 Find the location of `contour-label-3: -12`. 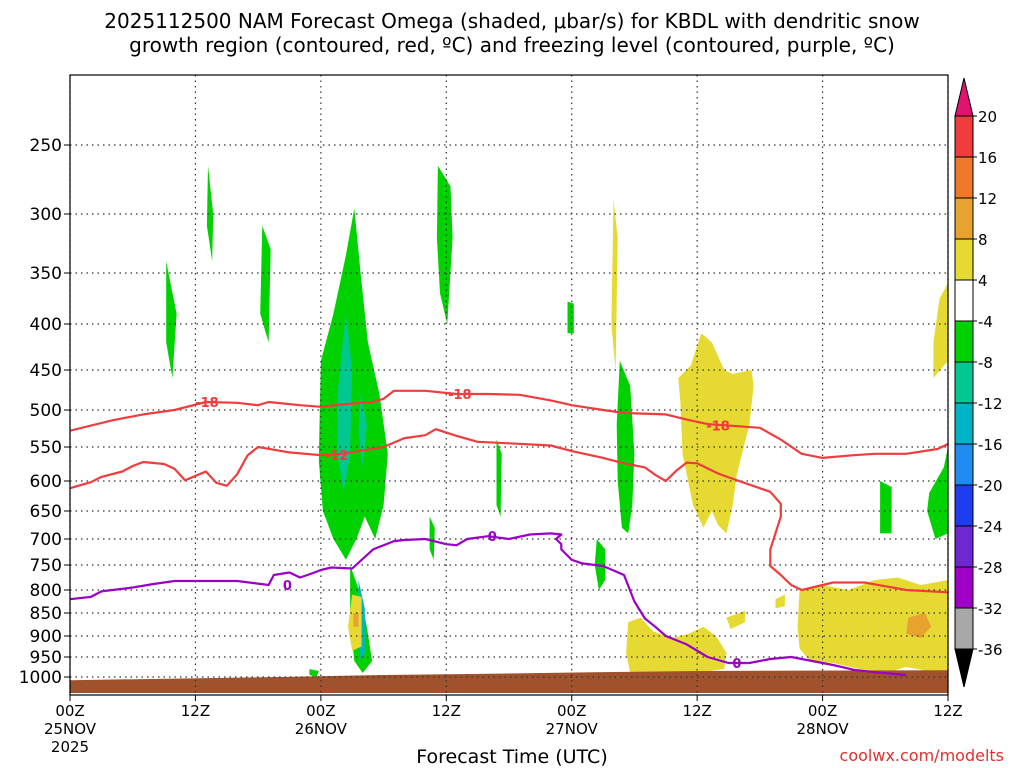

contour-label-3: -12 is located at coordinates (337, 456).